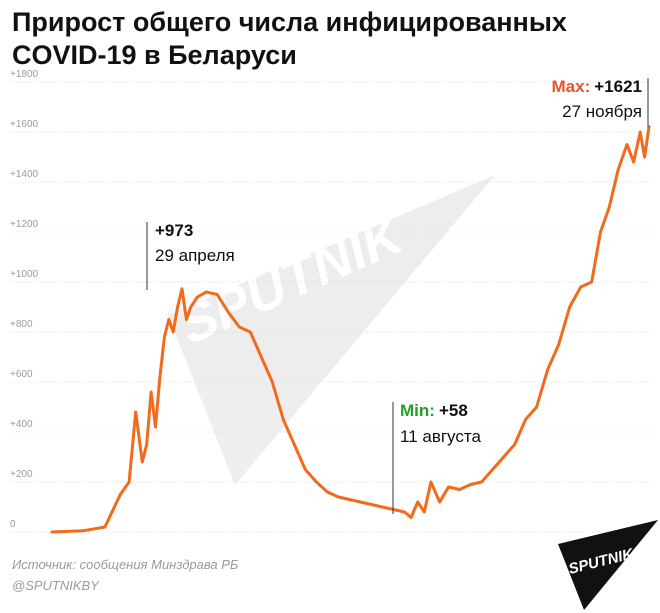  Describe the element at coordinates (24, 174) in the screenshot. I see `y-tick-label: +1400` at that location.